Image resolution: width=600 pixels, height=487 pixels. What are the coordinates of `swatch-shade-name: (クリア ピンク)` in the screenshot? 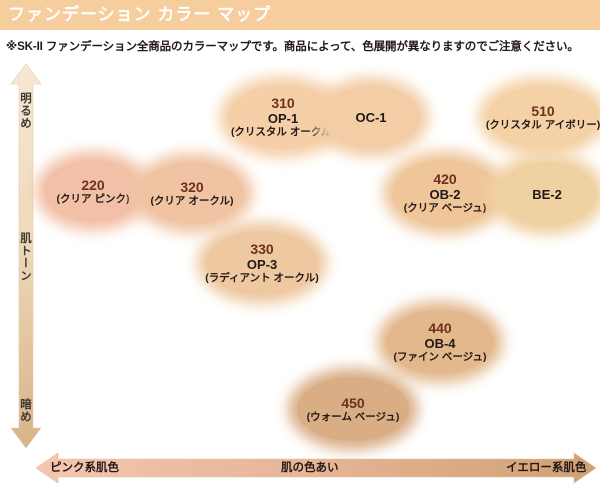 It's located at (93, 198).